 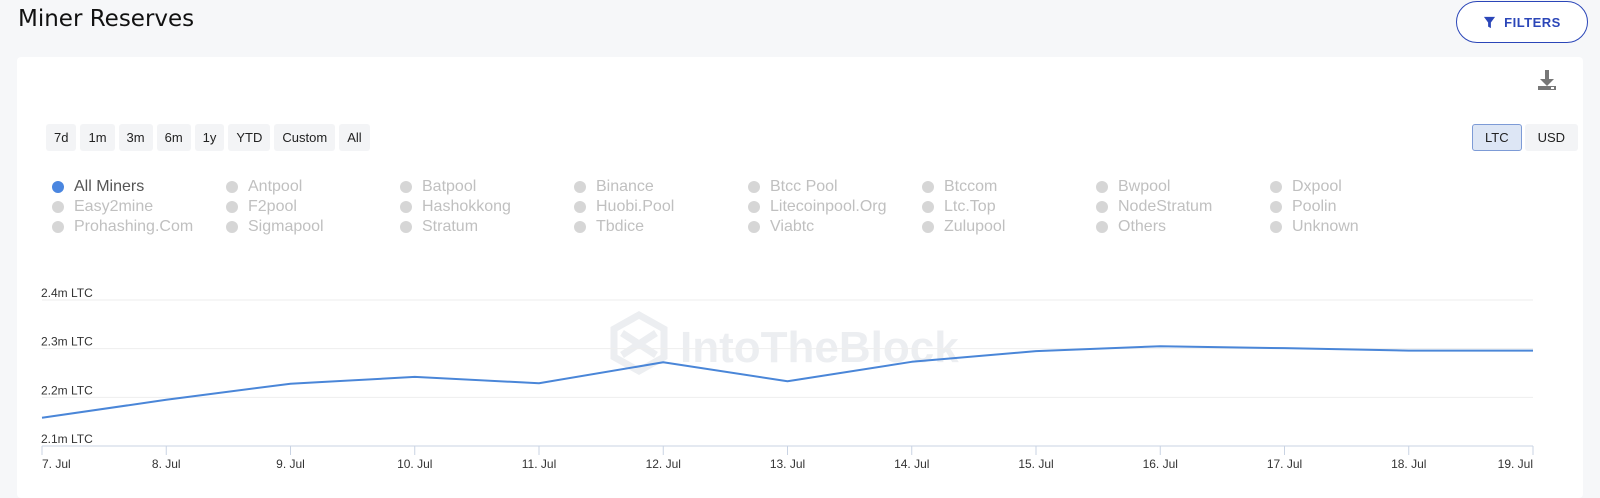 I want to click on unit-selector: LTC USD, so click(x=1525, y=137).